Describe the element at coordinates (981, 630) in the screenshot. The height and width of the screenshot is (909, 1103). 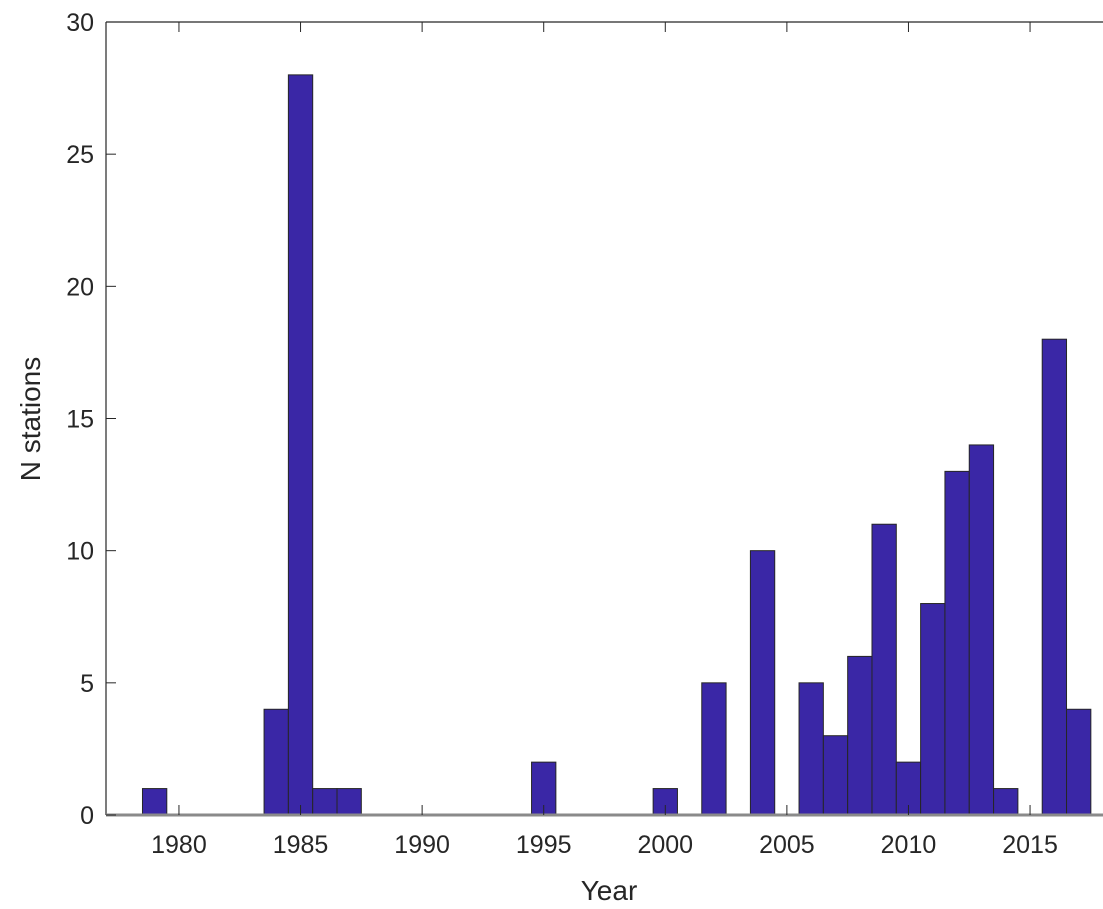
I see `bar-2013` at that location.